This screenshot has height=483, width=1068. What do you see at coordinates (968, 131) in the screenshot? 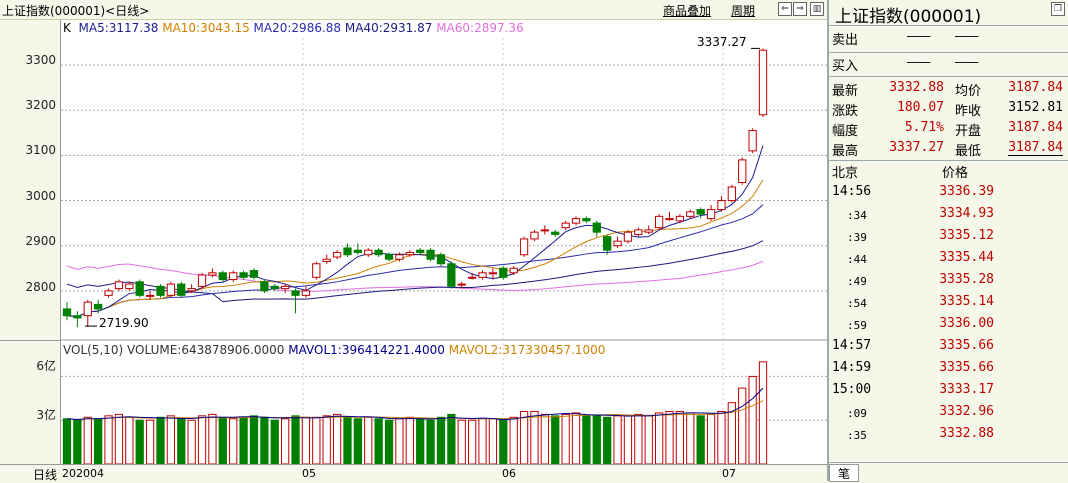
I see `open-label: 开盘` at bounding box center [968, 131].